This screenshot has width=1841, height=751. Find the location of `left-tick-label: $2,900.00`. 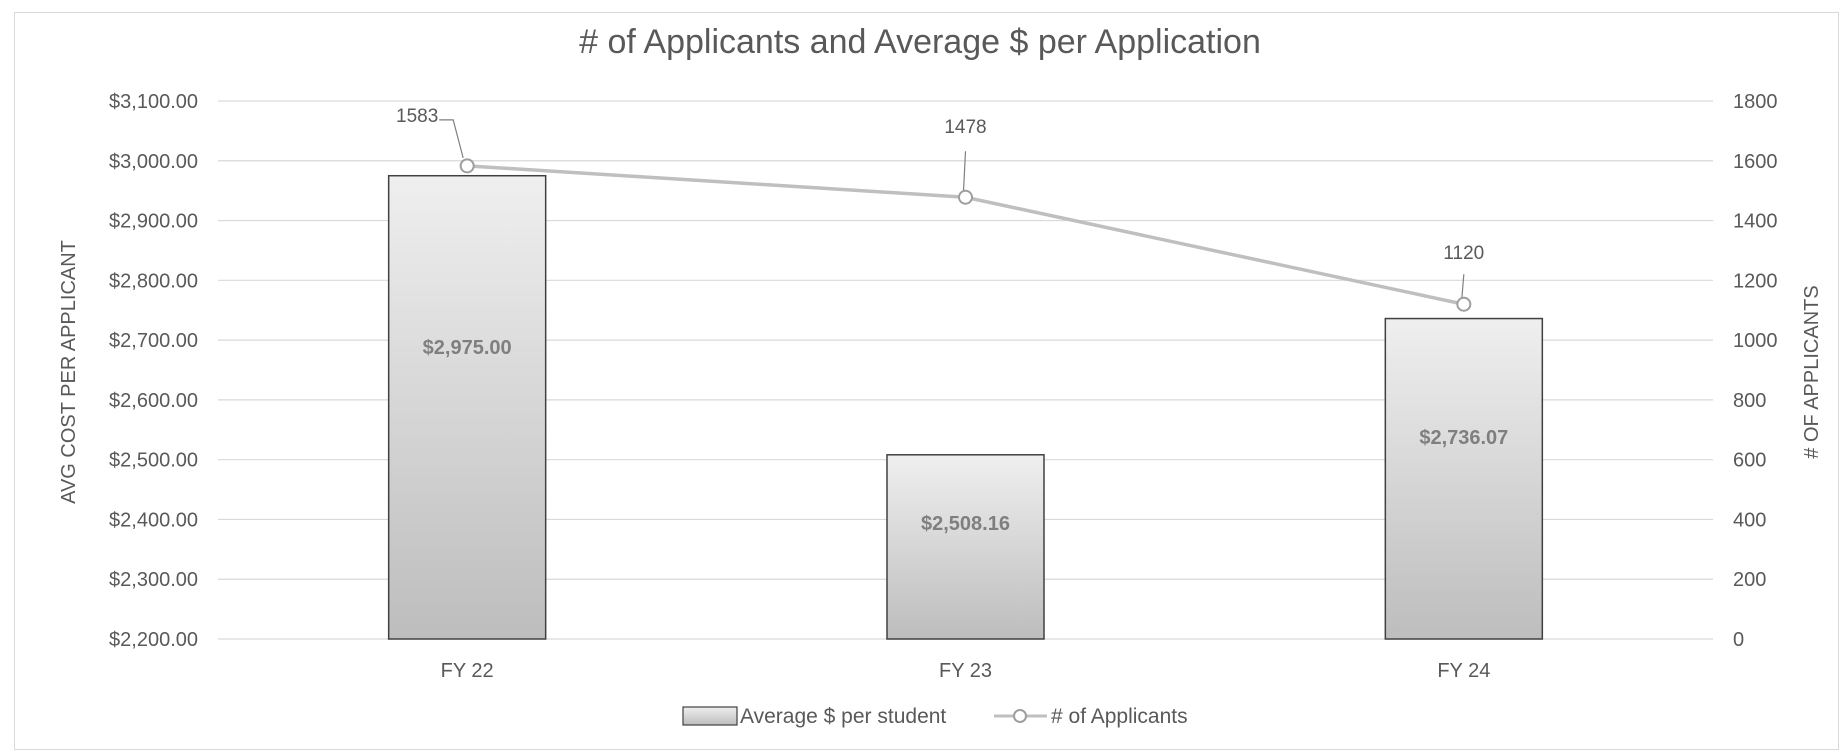

left-tick-label: $2,900.00 is located at coordinates (153, 222).